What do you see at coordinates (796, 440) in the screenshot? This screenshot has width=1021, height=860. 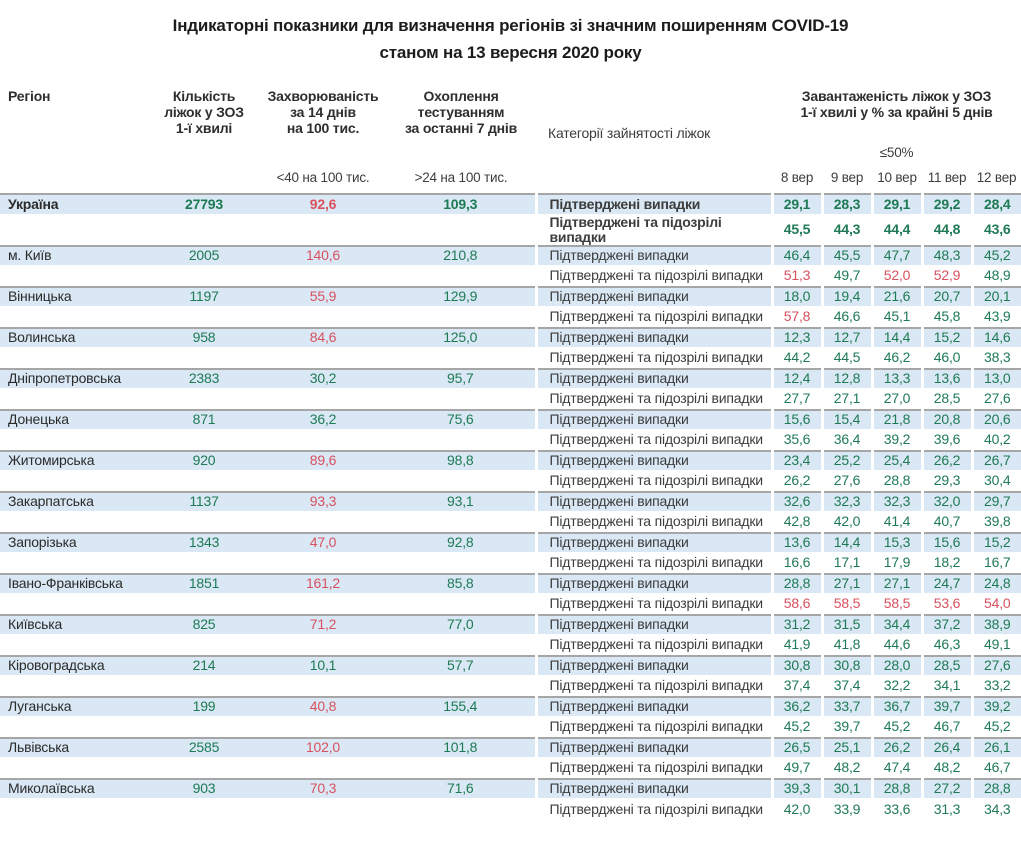 I see `occupancy-value: 35,6` at bounding box center [796, 440].